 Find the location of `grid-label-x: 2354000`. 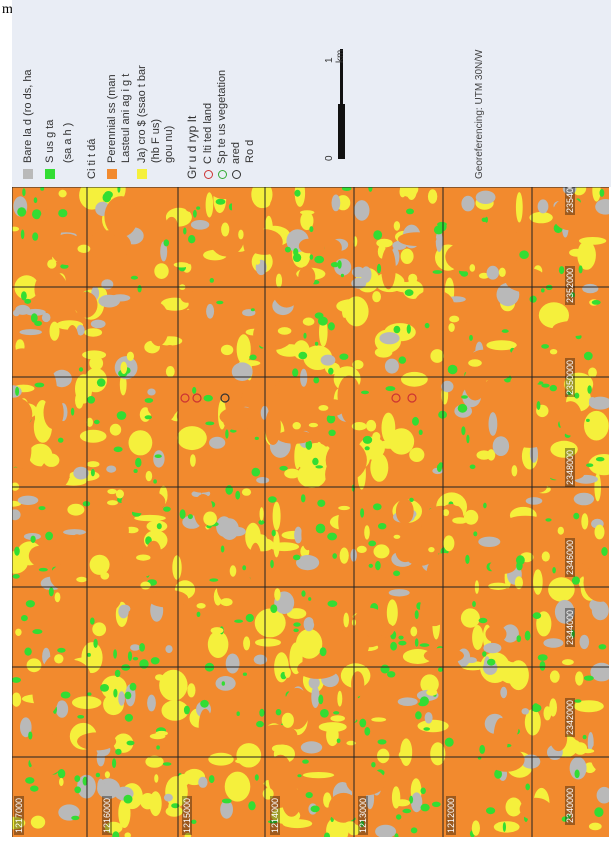

grid-label-x: 2354000 is located at coordinates (570, 201).